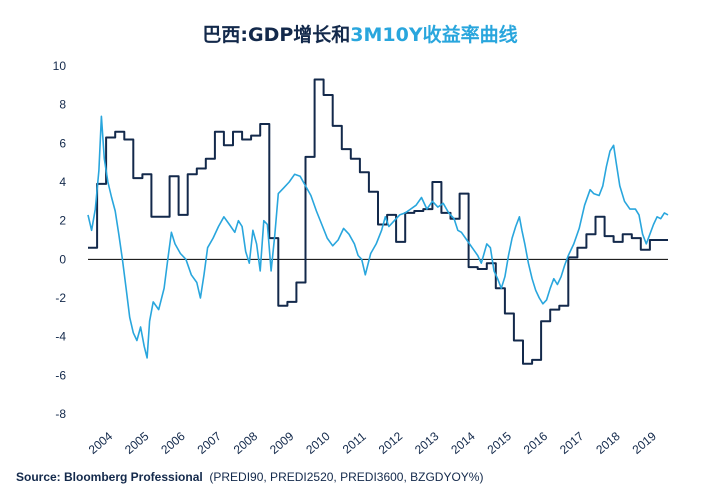 This screenshot has width=720, height=500. I want to click on x-tick-label: 2014, so click(463, 443).